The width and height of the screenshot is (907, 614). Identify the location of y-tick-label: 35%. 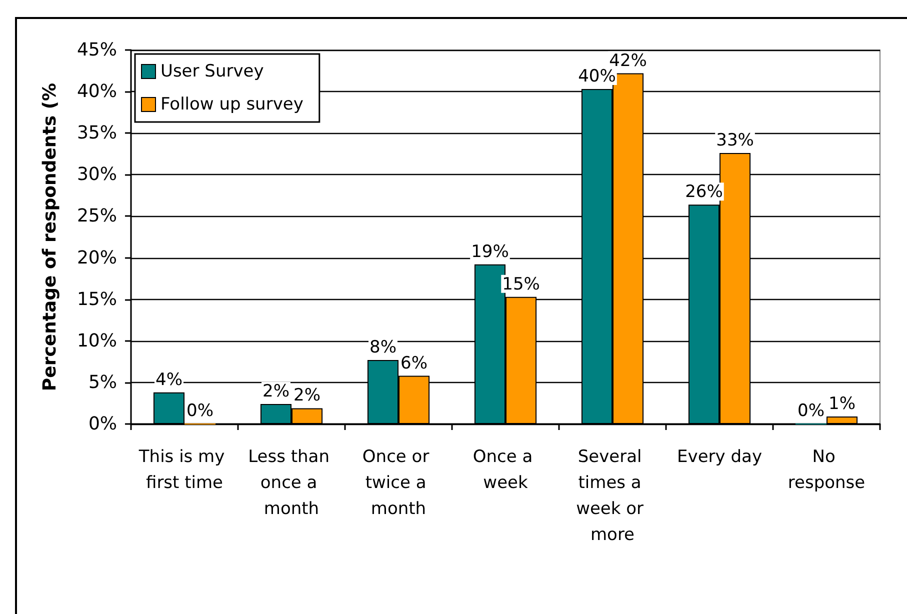
(96, 133).